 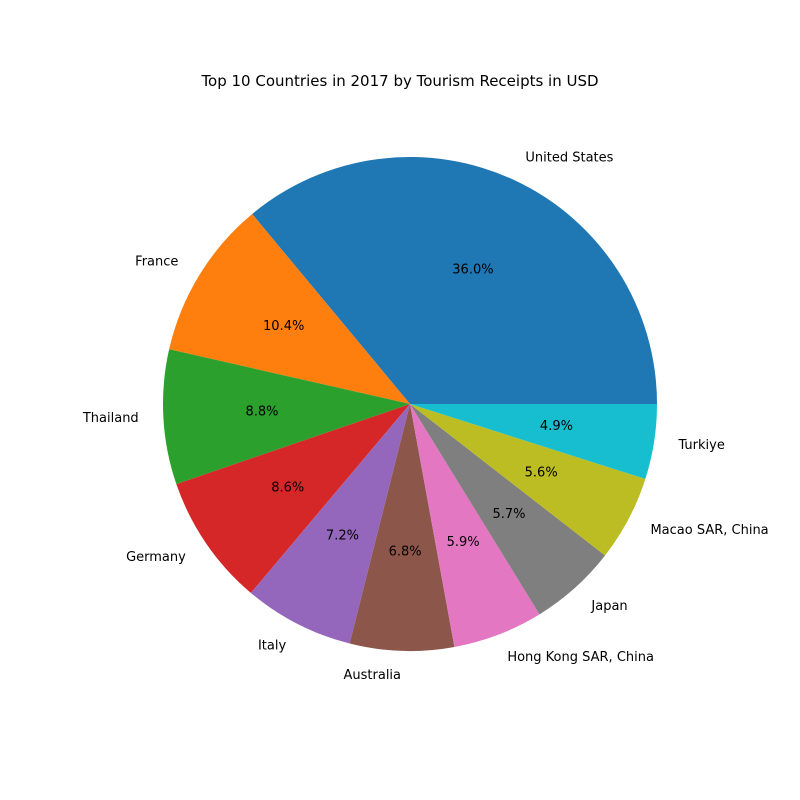 What do you see at coordinates (700, 445) in the screenshot?
I see `slice-category-label: Turkiye` at bounding box center [700, 445].